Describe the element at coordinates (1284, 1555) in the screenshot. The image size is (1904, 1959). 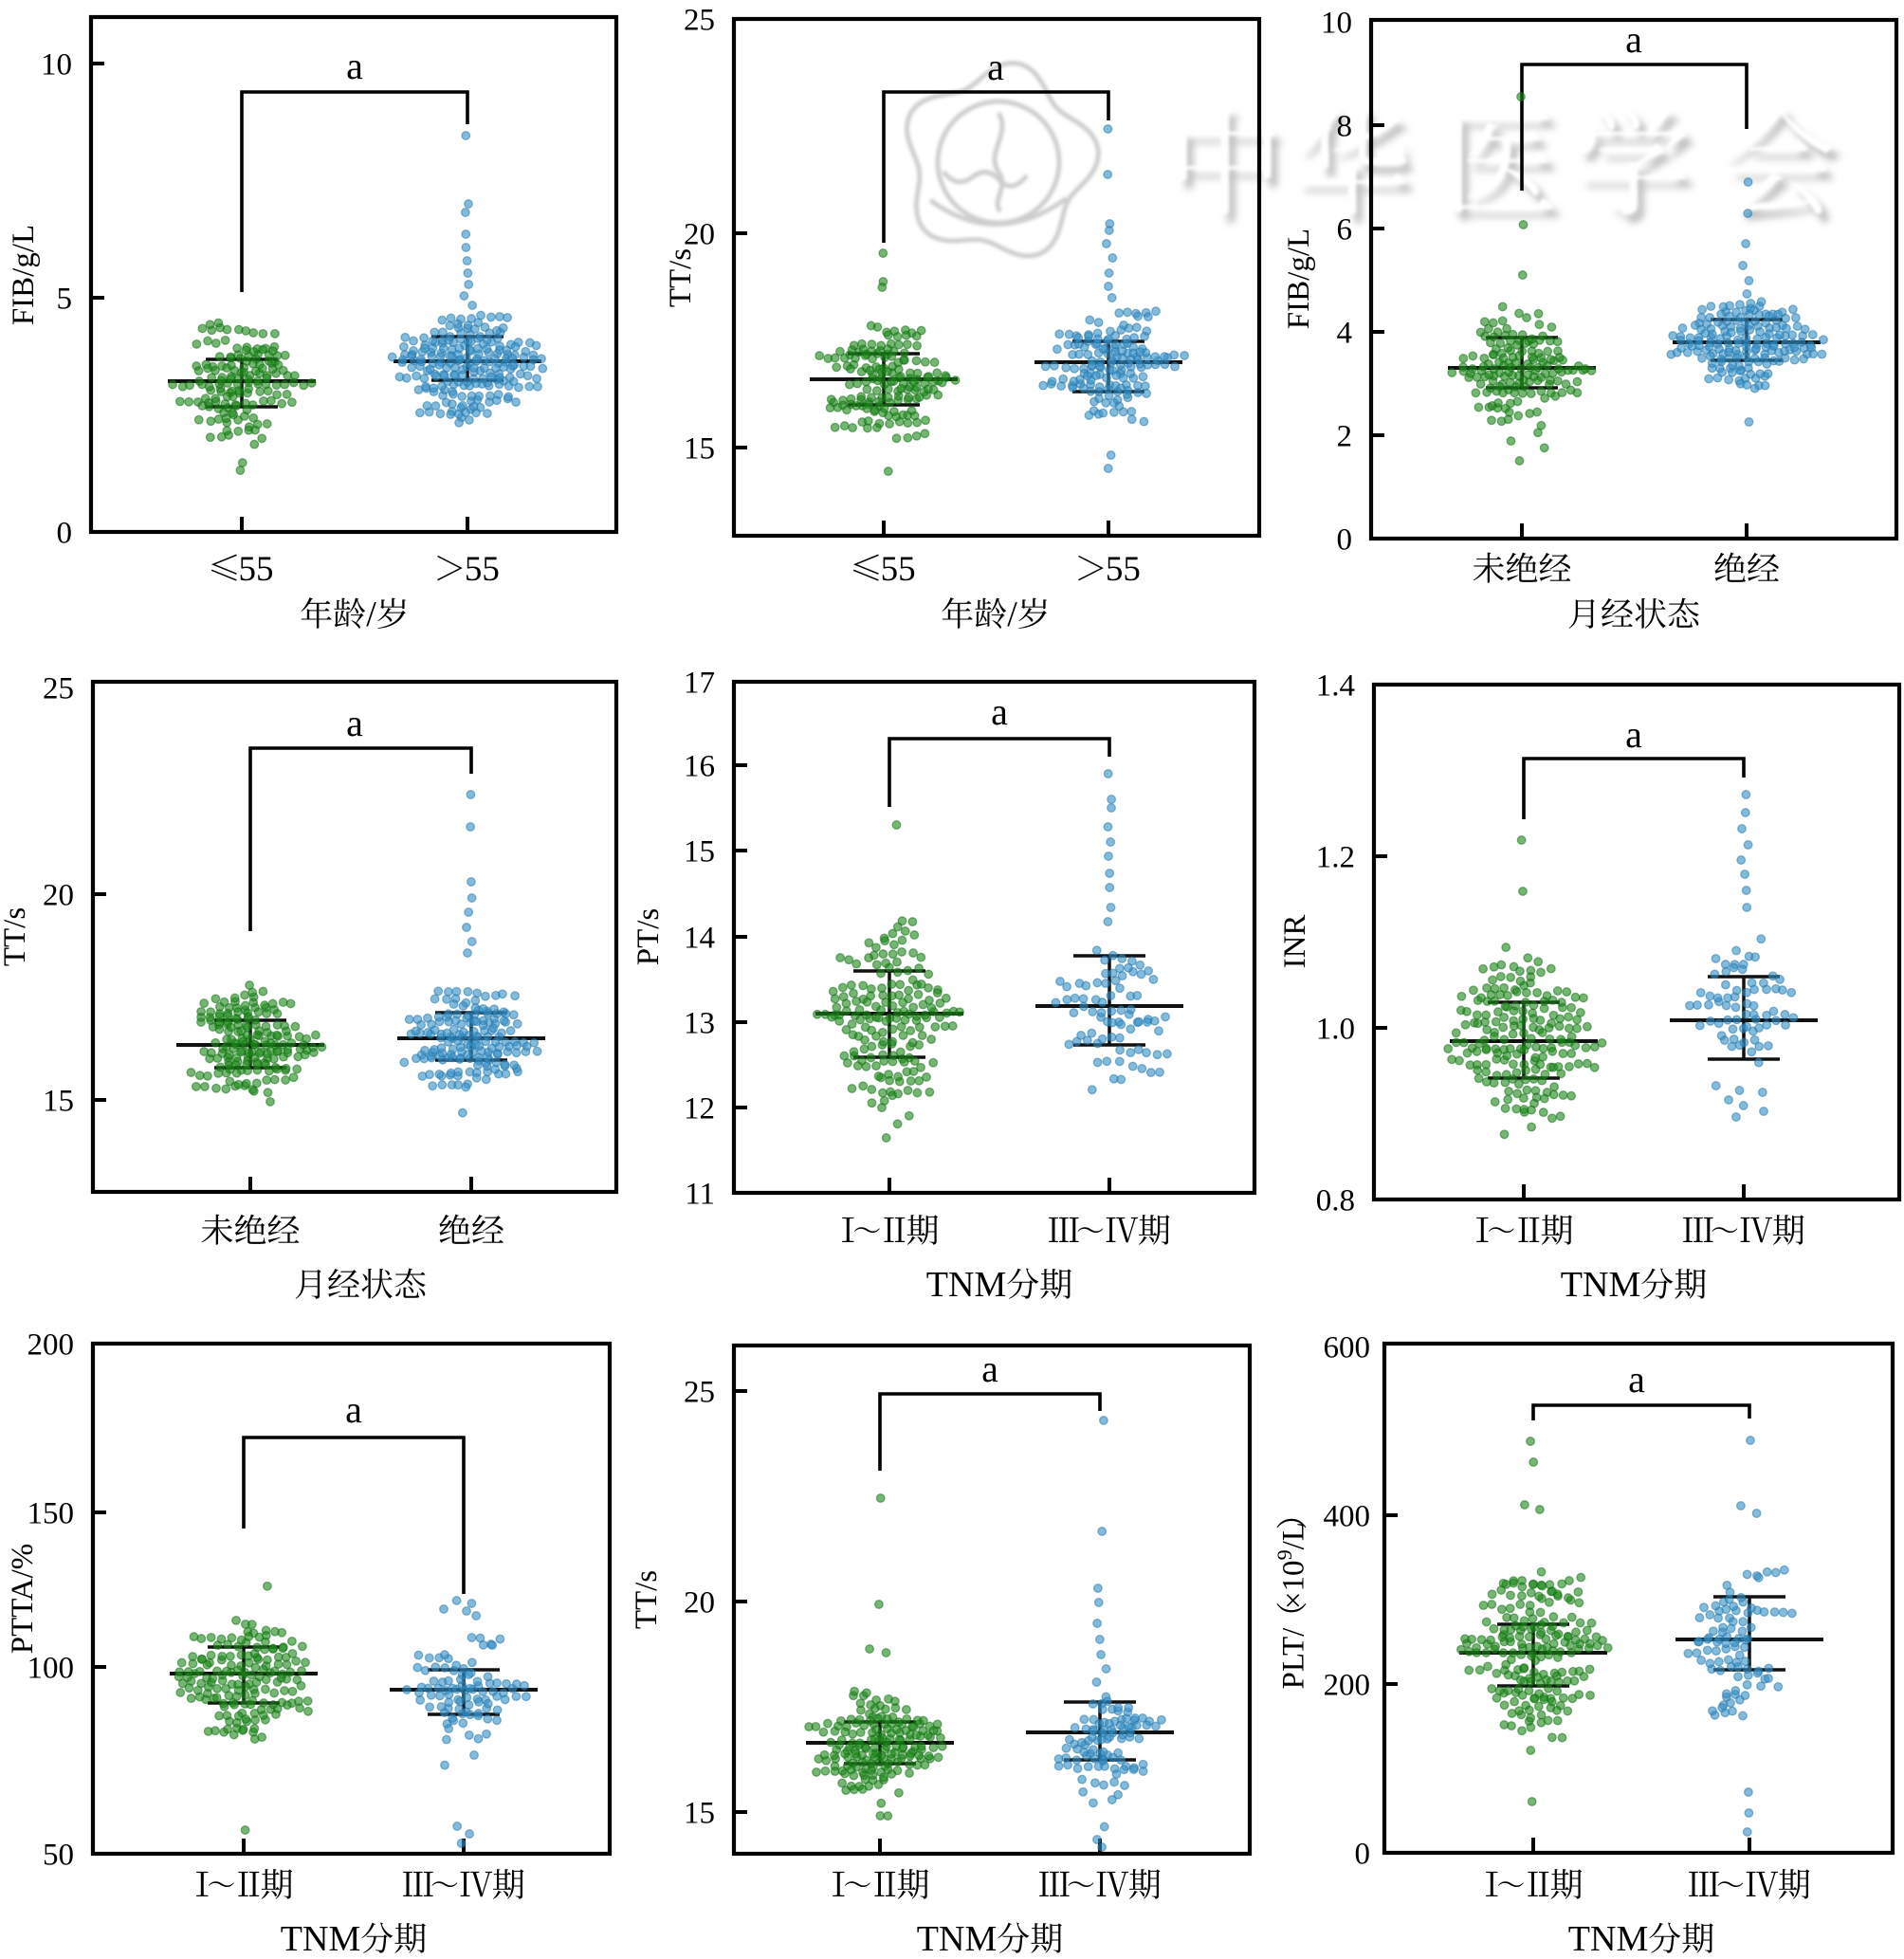
I see `svg-text: 9` at that location.